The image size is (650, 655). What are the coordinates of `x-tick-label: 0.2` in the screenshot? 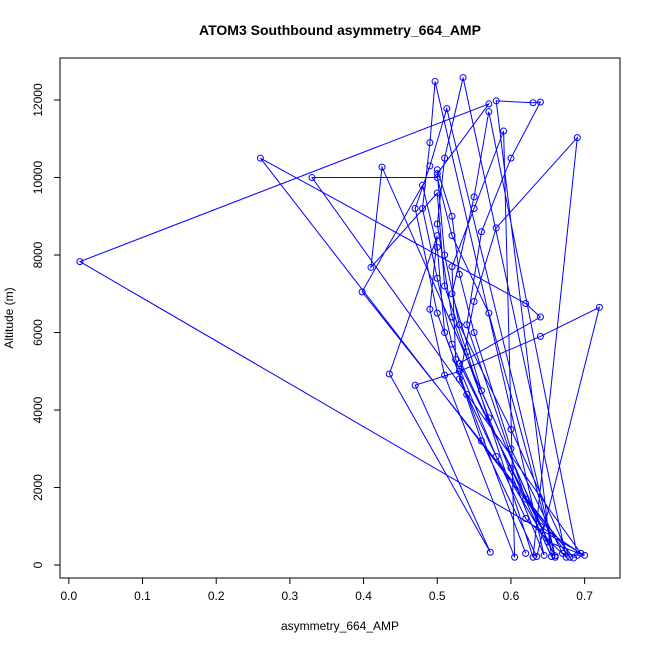 It's located at (216, 596).